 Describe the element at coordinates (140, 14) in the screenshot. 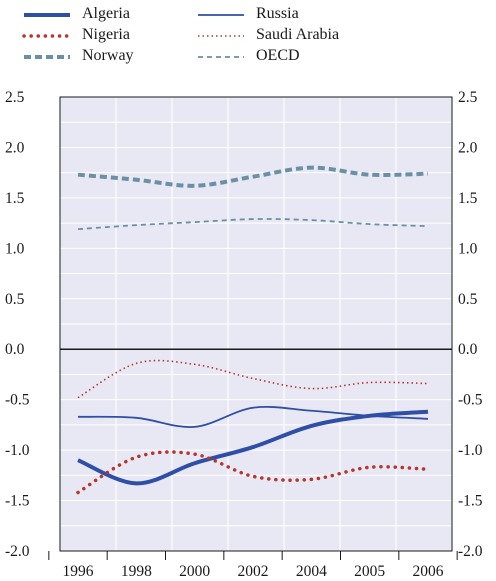

I see `legend-item-algeria: Algeria` at that location.